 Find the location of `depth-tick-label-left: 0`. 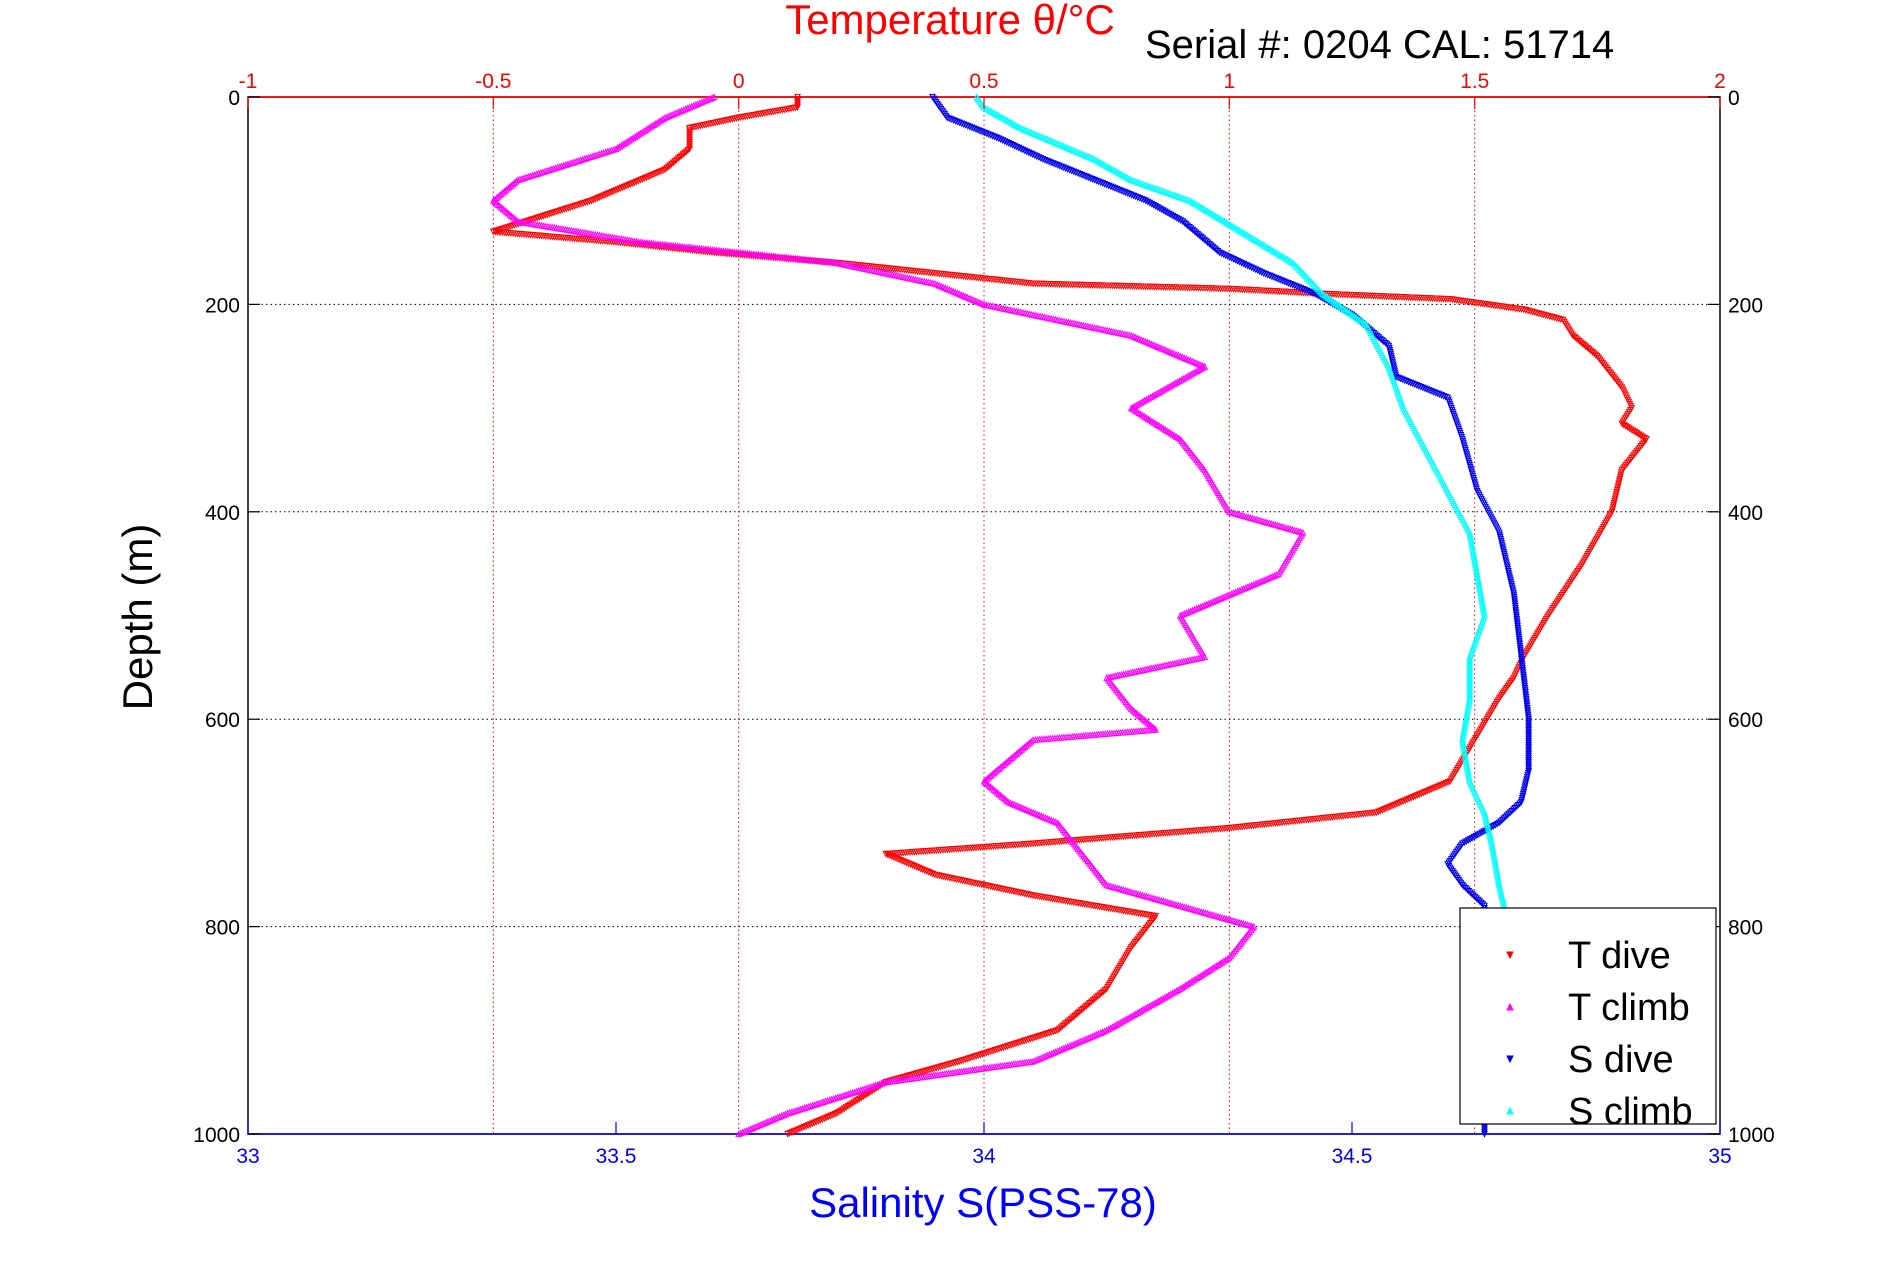

depth-tick-label-left: 0 is located at coordinates (234, 98).